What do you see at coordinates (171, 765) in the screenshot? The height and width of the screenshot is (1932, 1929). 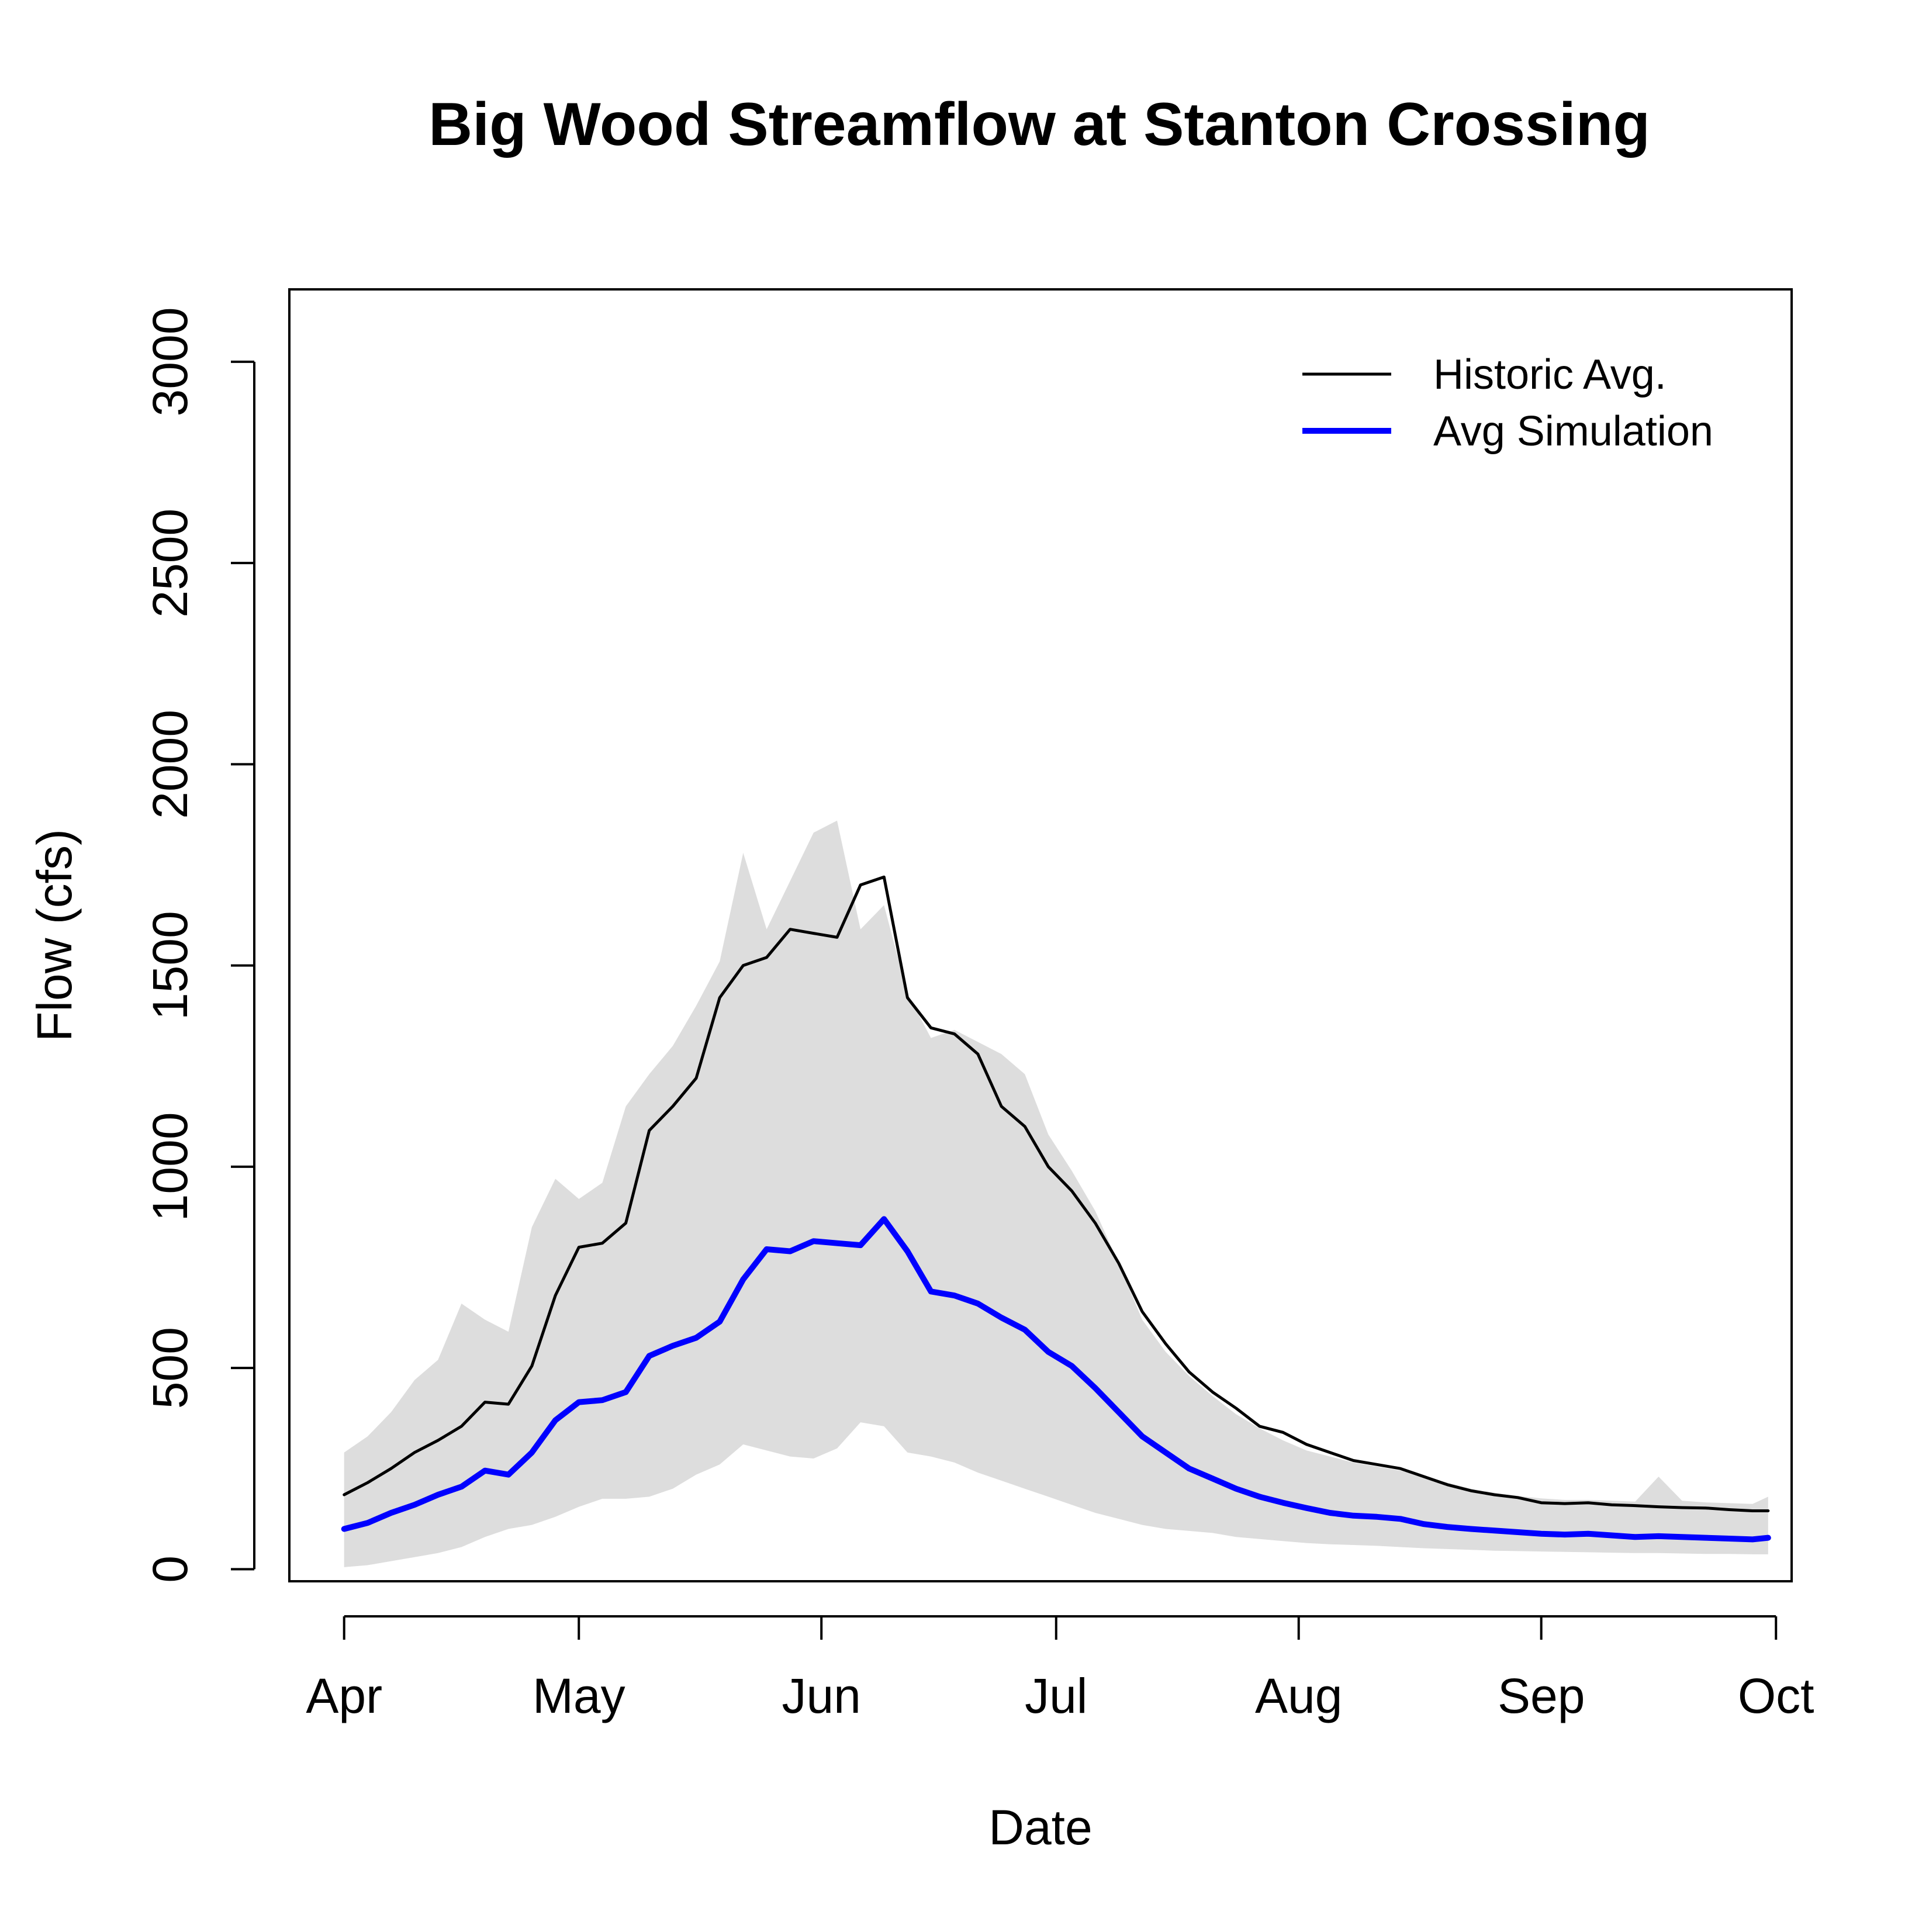 I see `y-tick-label: 2000` at bounding box center [171, 765].